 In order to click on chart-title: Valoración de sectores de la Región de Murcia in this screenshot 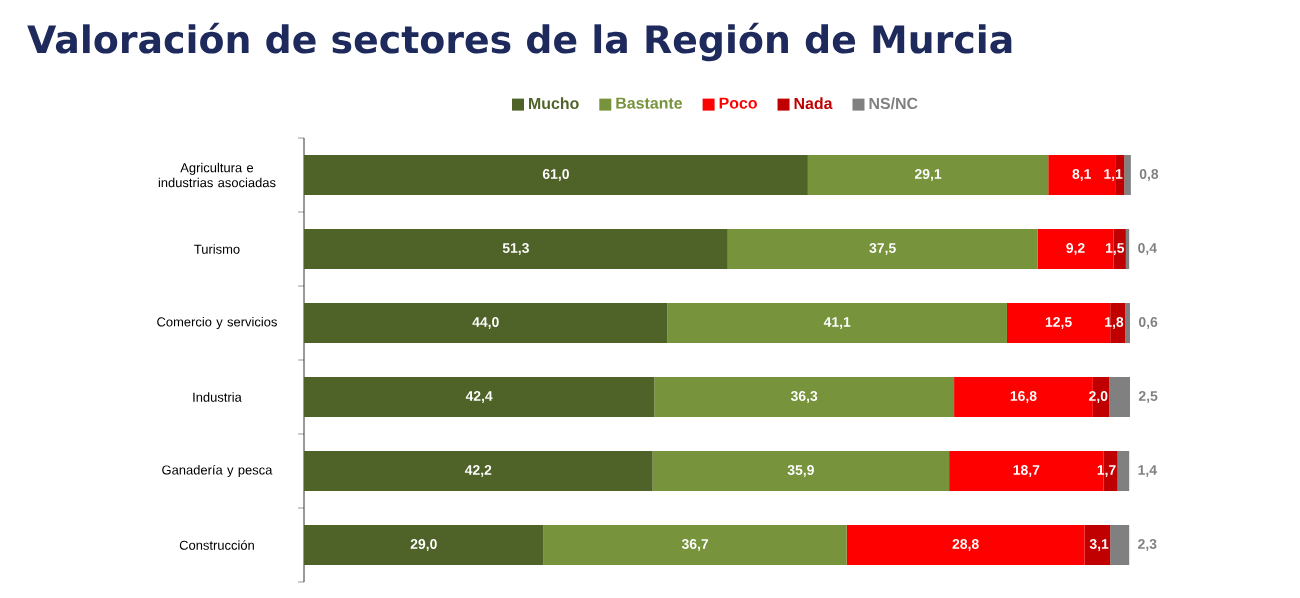, I will do `click(519, 42)`.